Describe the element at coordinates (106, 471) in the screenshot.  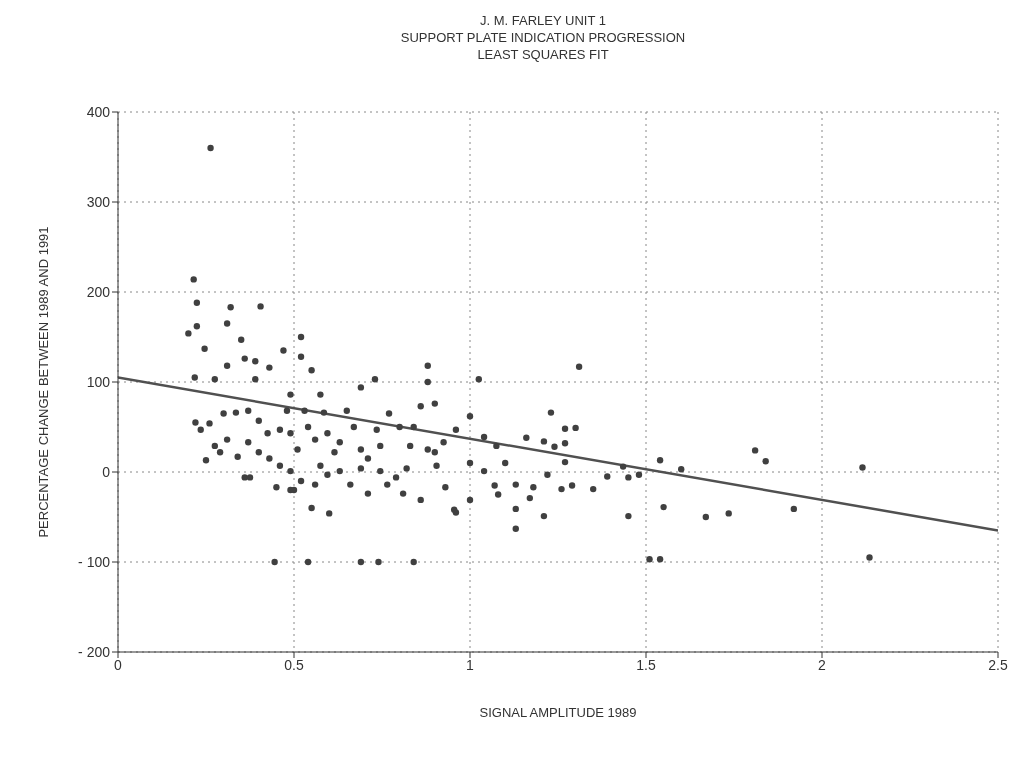
I see `y-tick-label: 0` at that location.